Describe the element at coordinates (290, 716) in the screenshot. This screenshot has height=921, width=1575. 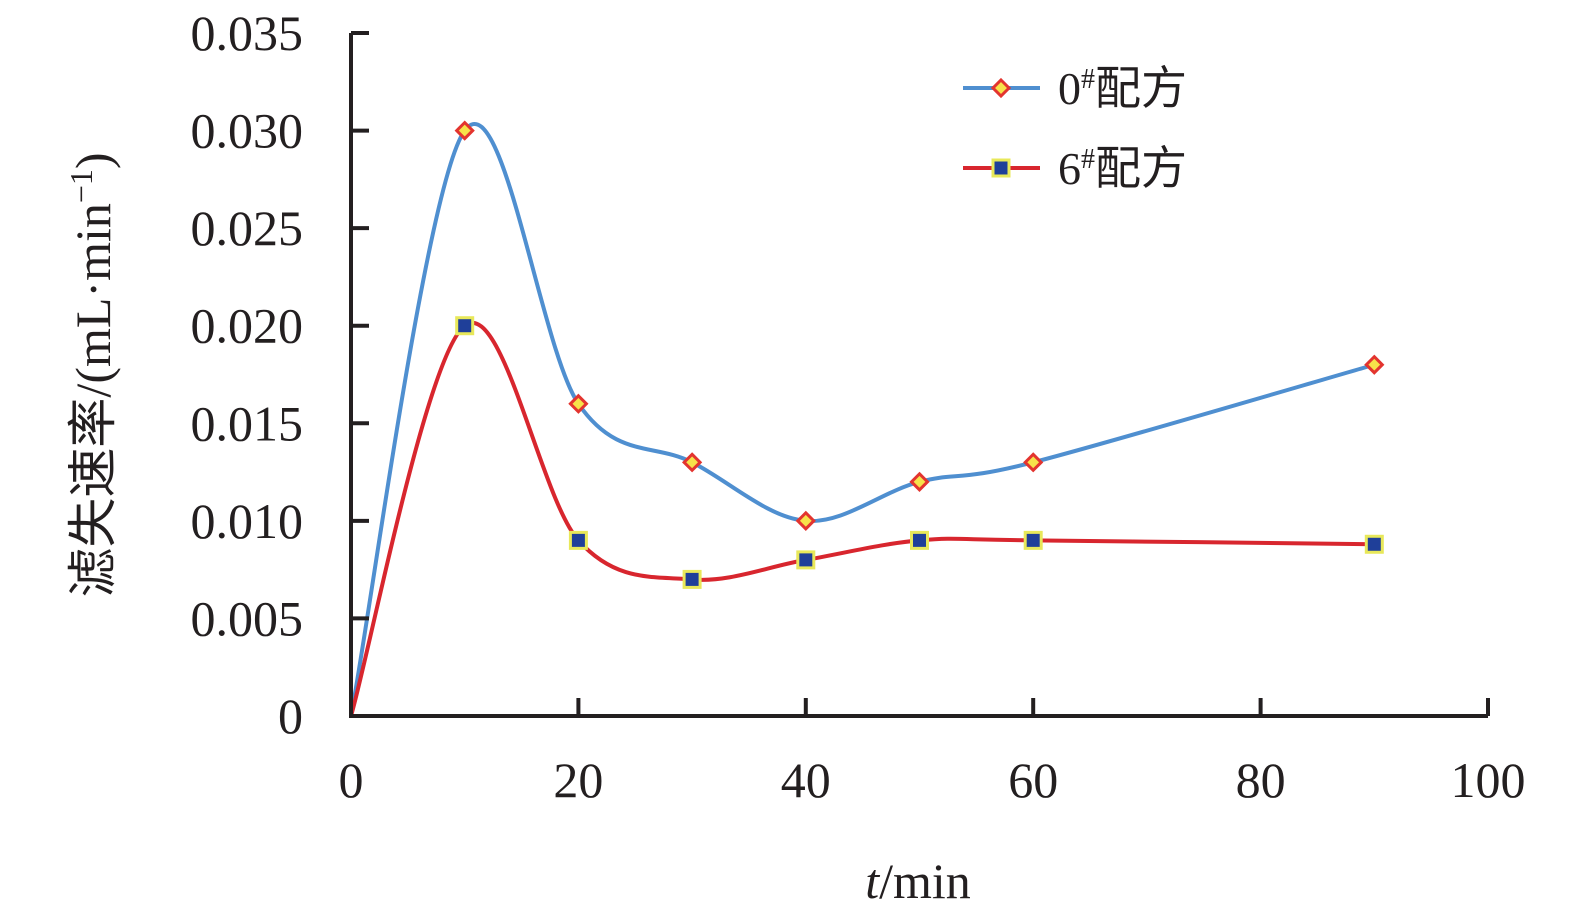
I see `y-tick-label: 0` at that location.